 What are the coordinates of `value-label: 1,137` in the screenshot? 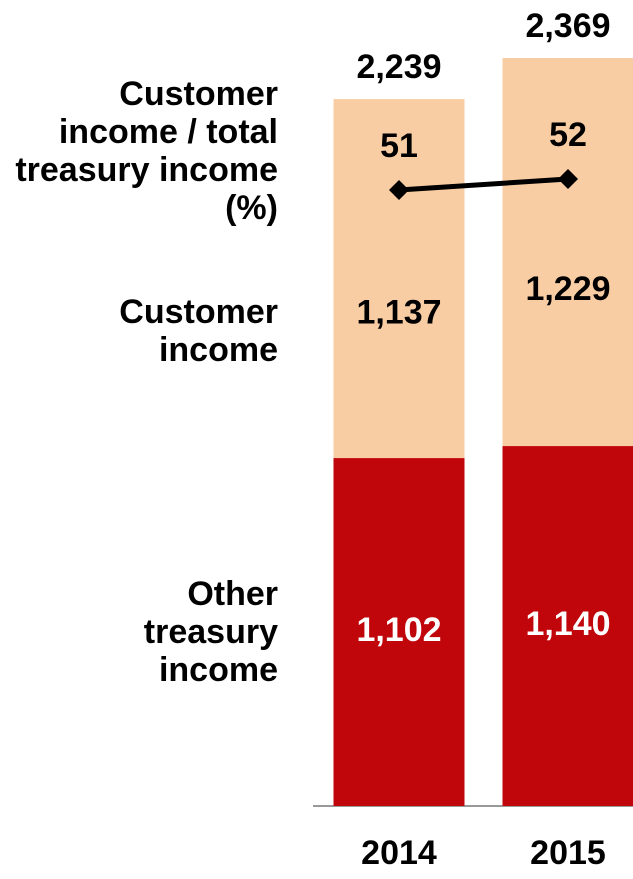 It's located at (398, 312).